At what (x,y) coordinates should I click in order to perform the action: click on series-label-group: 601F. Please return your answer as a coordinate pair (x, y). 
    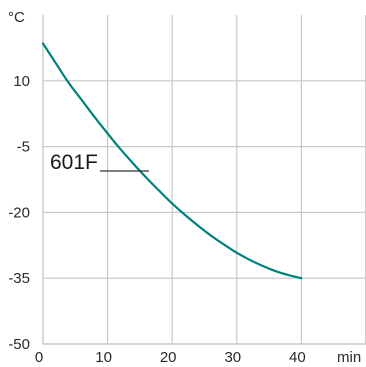
    Looking at the image, I should click on (99, 162).